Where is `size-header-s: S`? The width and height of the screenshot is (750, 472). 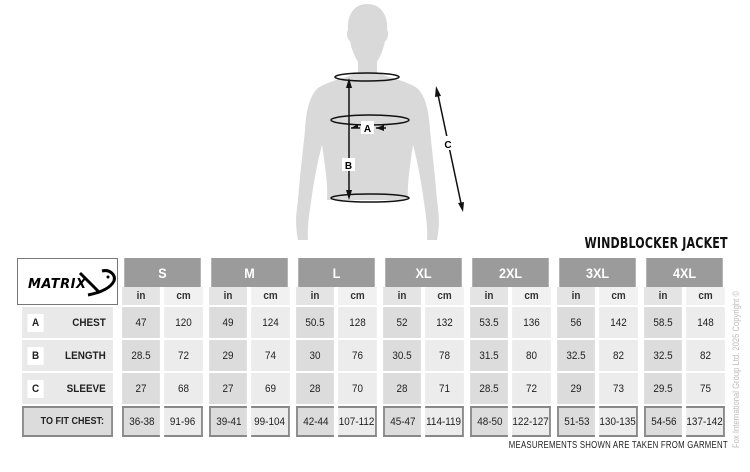 size-header-s: S is located at coordinates (162, 272).